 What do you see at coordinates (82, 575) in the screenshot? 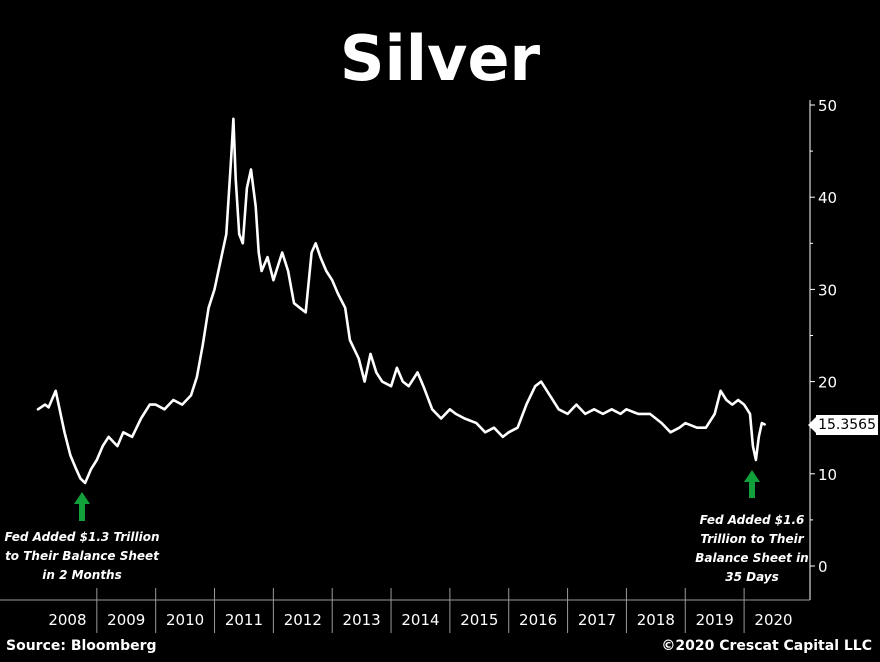
I see `annotation-left-line-3: in 2 Months` at bounding box center [82, 575].